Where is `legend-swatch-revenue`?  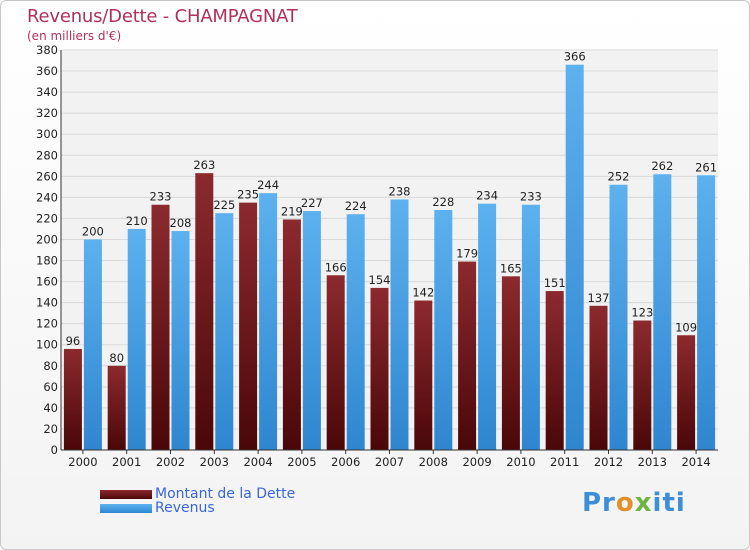 legend-swatch-revenue is located at coordinates (126, 508).